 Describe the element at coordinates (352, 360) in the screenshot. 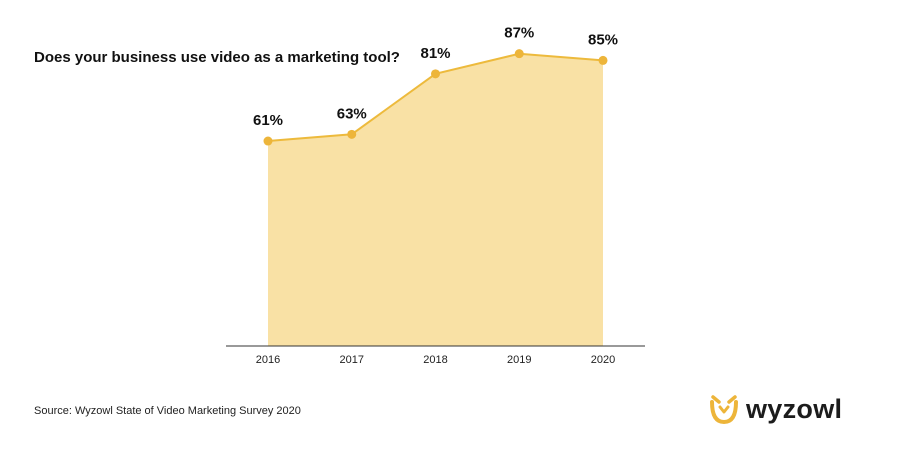

I see `x-tick-label: 2017` at that location.